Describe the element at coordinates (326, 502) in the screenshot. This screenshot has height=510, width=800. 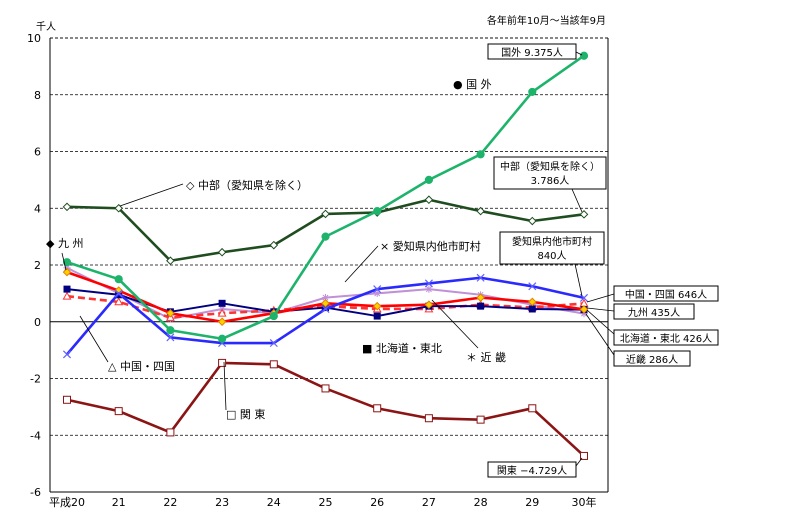
I see `x-tick-label: 25` at that location.